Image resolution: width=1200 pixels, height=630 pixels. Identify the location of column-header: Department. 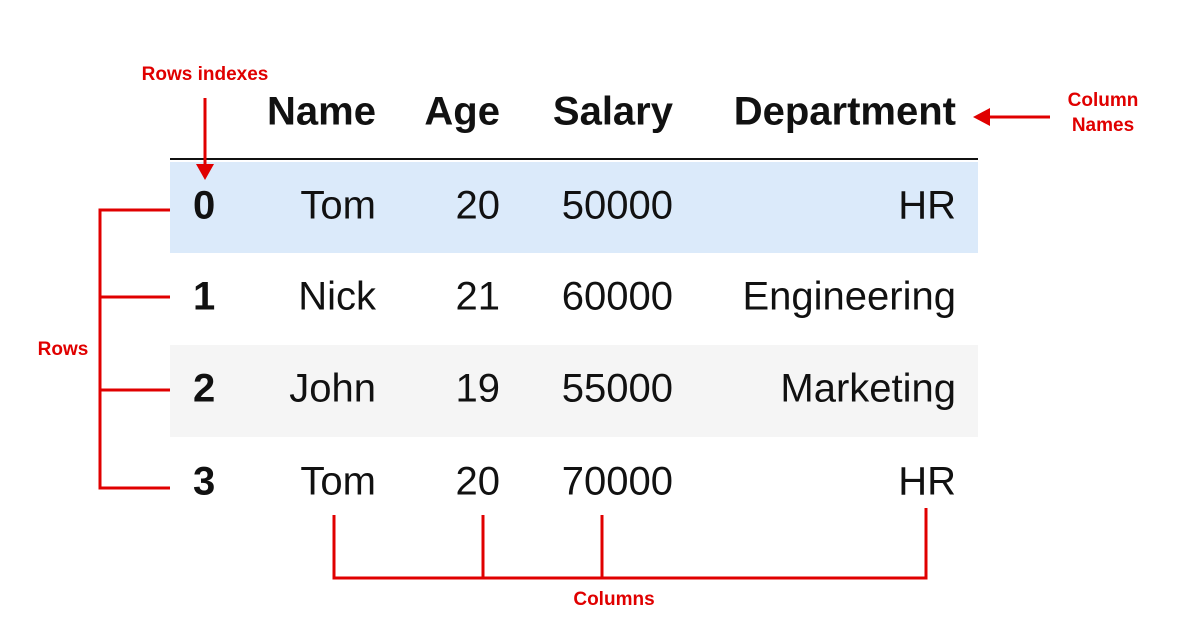
(845, 112).